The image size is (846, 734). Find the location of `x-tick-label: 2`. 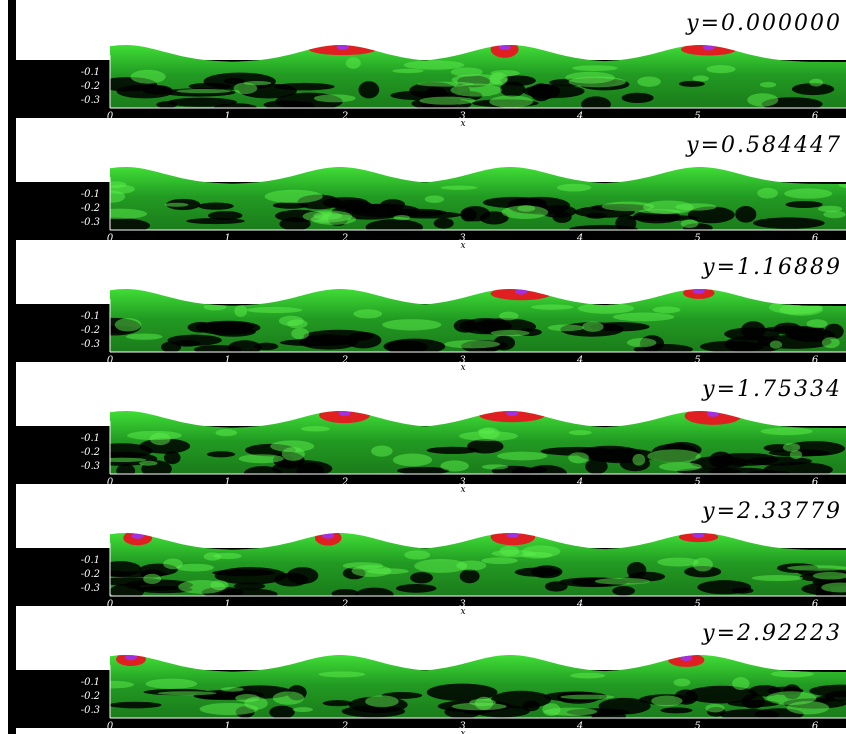

x-tick-label: 2 is located at coordinates (344, 726).